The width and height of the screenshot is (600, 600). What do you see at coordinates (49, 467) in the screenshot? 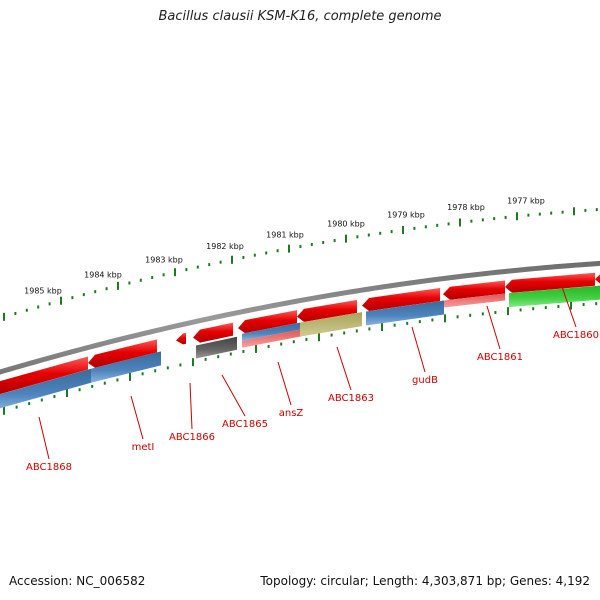
I see `gene-label: ABC1868` at bounding box center [49, 467].